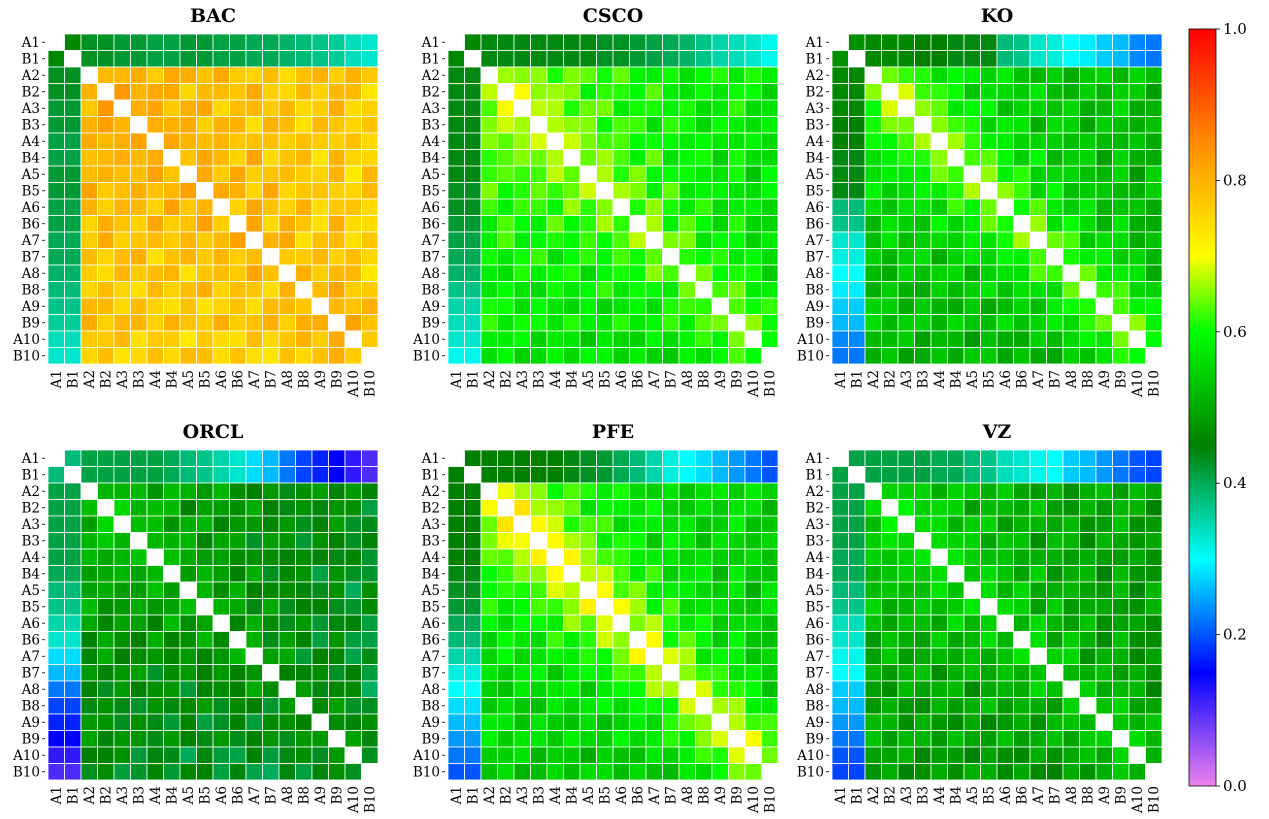 The width and height of the screenshot is (1269, 819). Describe the element at coordinates (321, 795) in the screenshot. I see `x-tick-label: A9` at that location.